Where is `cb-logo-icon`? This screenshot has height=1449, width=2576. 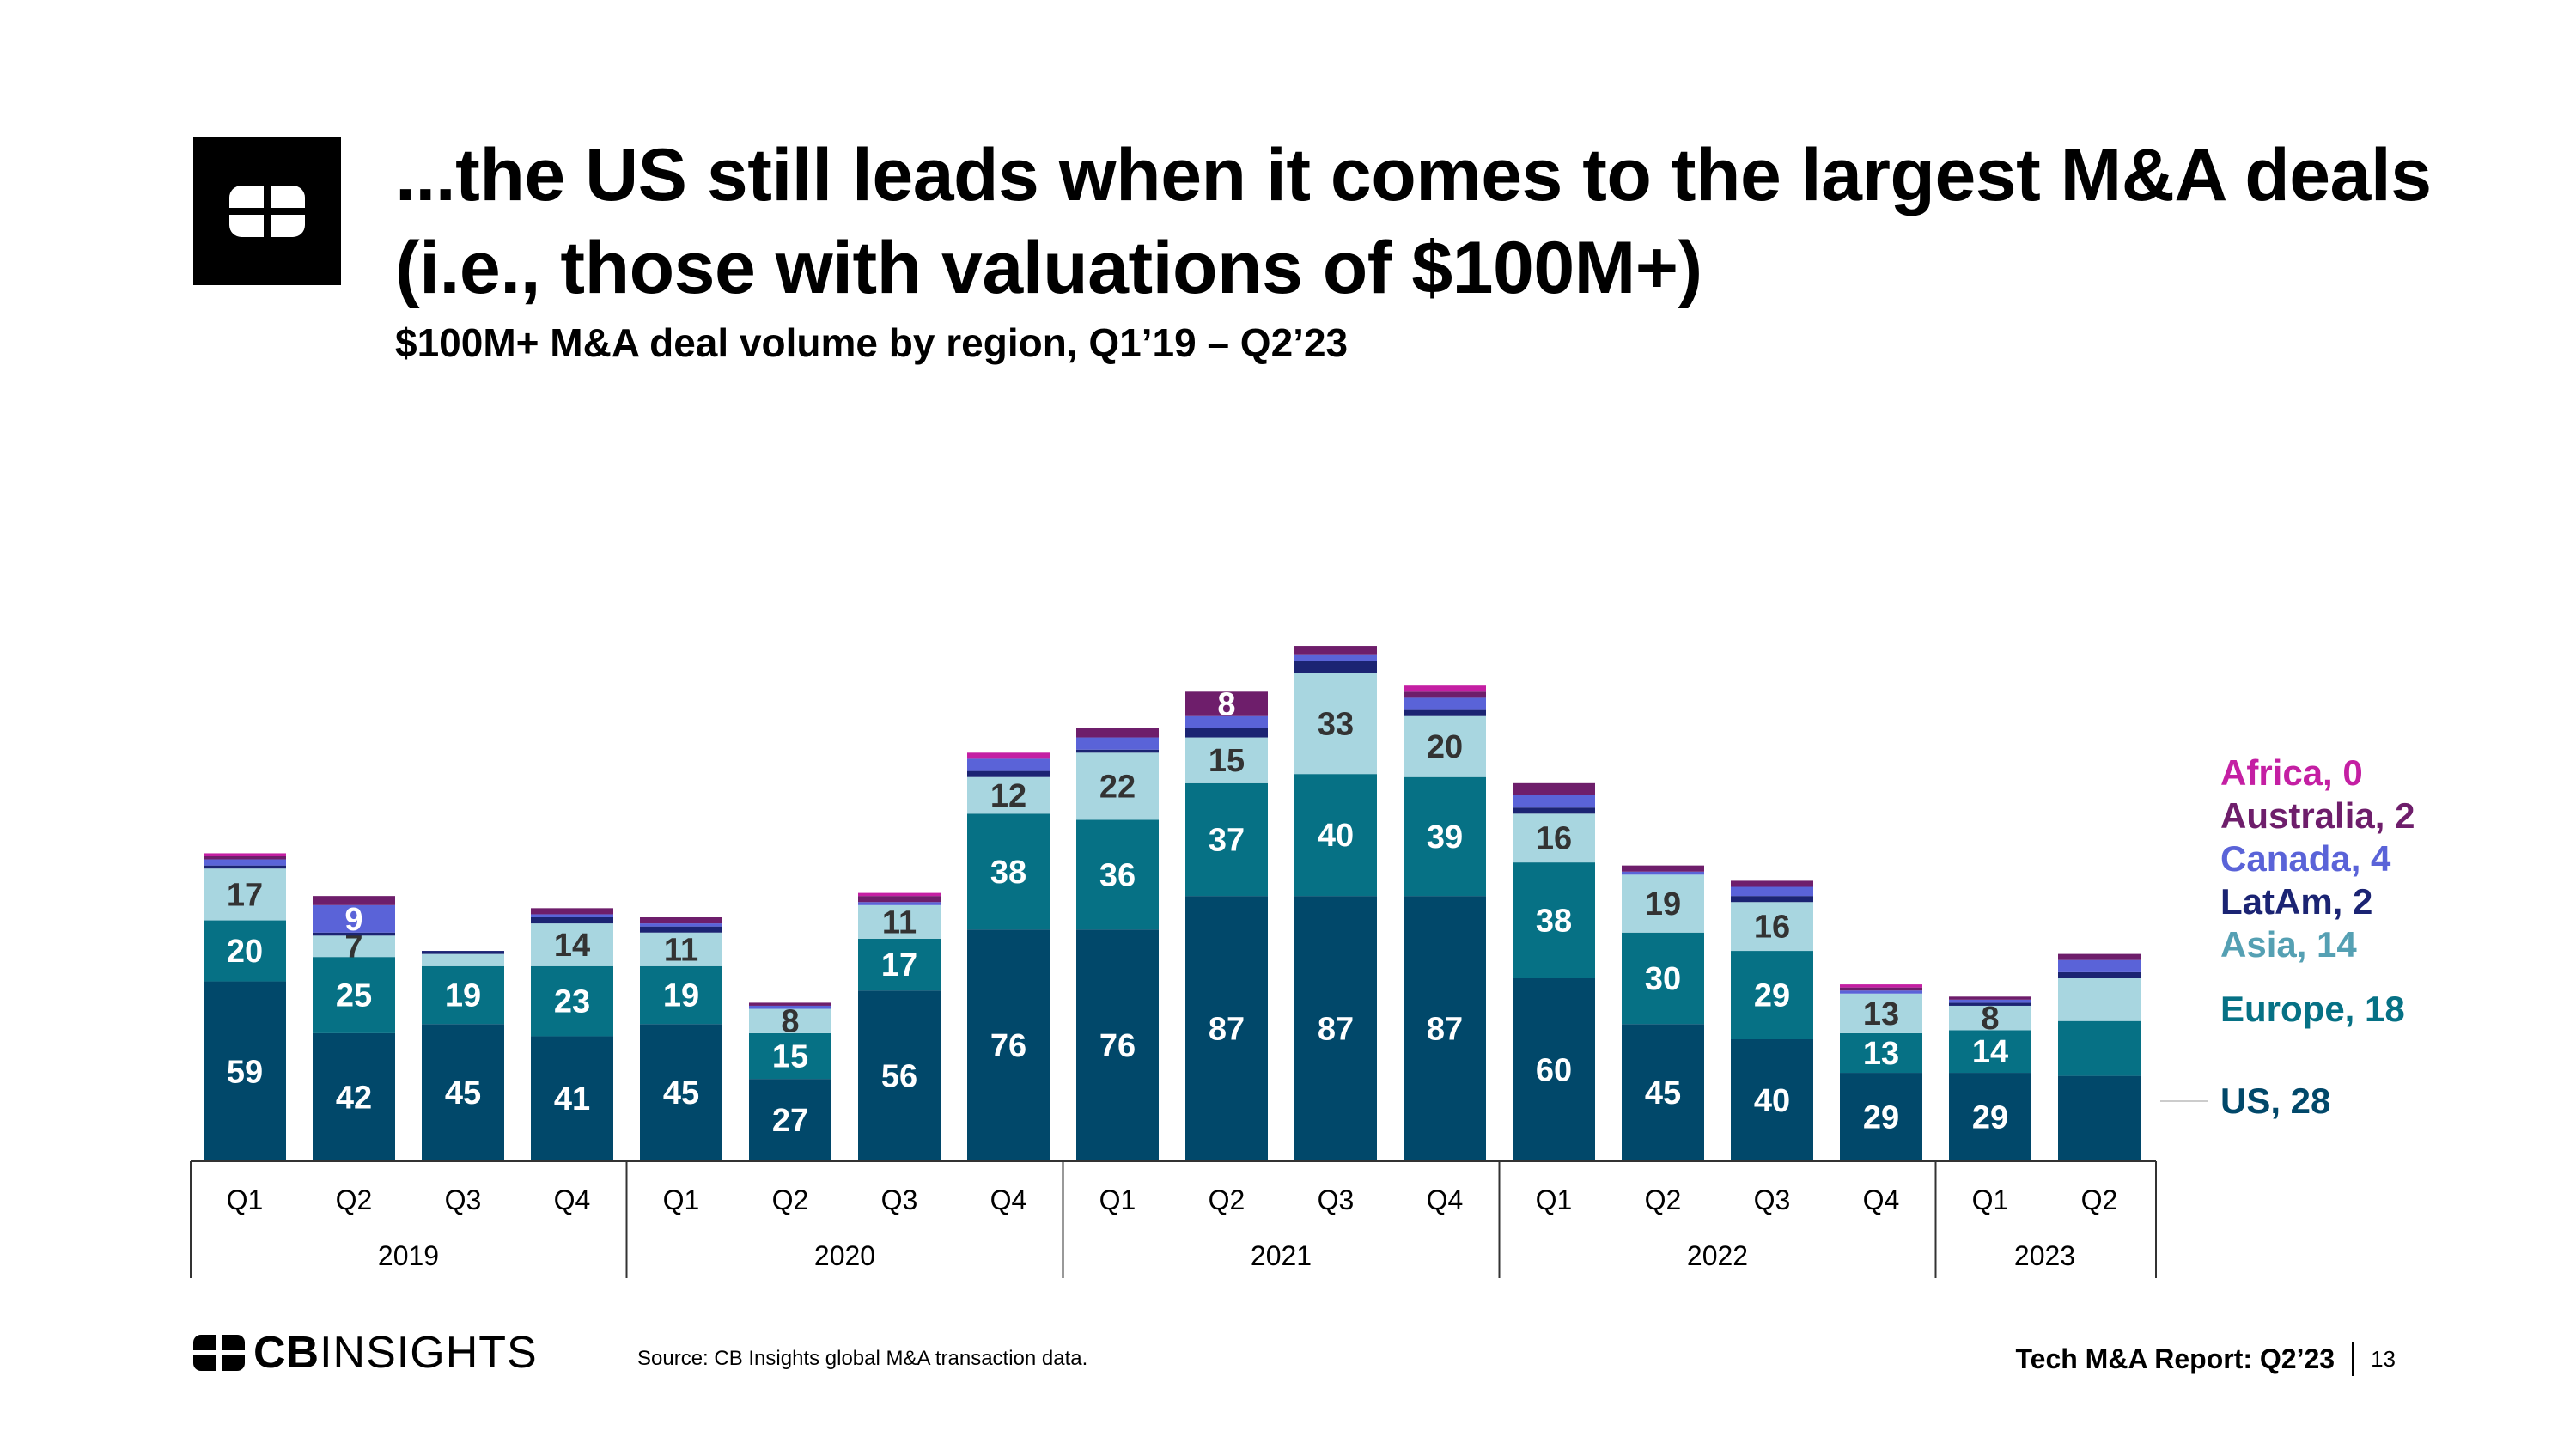
cb-logo-icon is located at coordinates (267, 211).